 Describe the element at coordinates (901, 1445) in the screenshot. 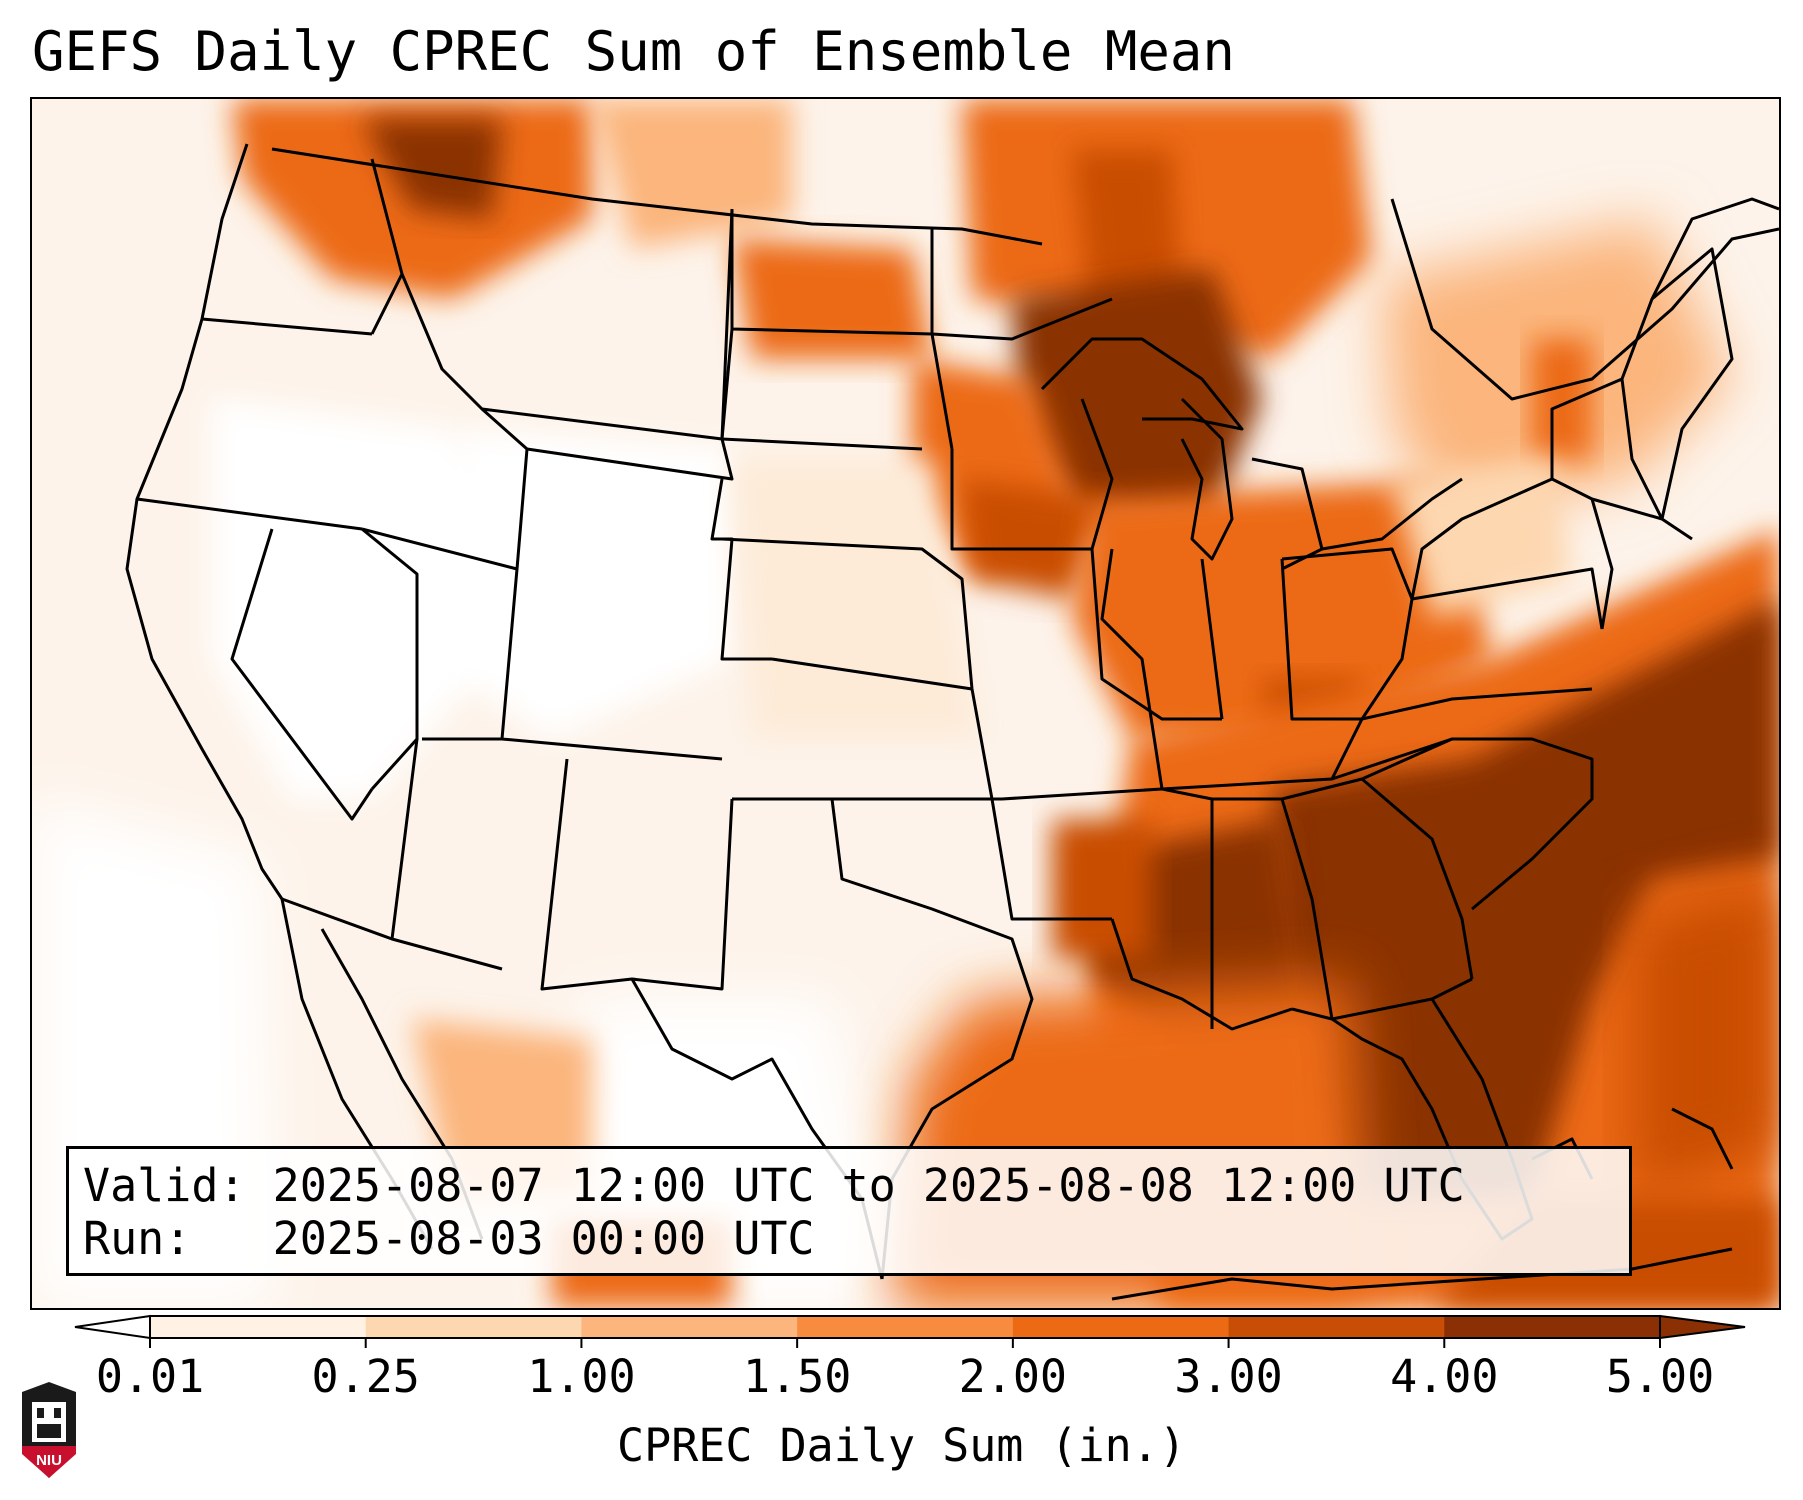

I see `colorbar-label: CPREC Daily Sum (in.)` at that location.